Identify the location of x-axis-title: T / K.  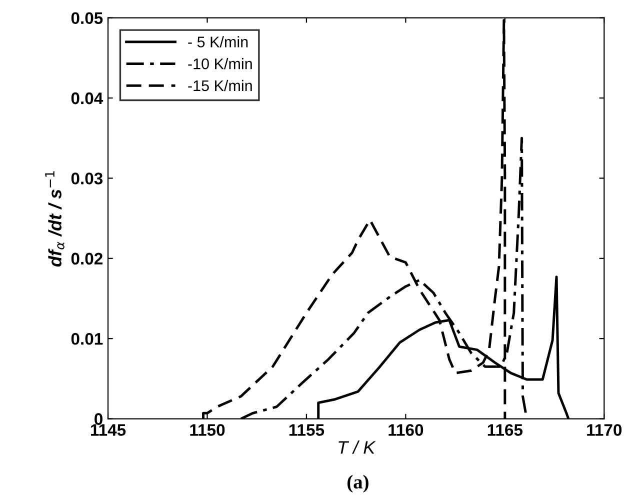
(357, 447).